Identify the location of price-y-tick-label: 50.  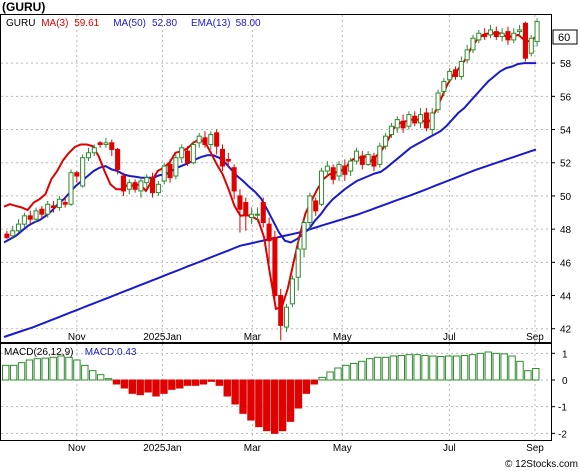
(566, 197).